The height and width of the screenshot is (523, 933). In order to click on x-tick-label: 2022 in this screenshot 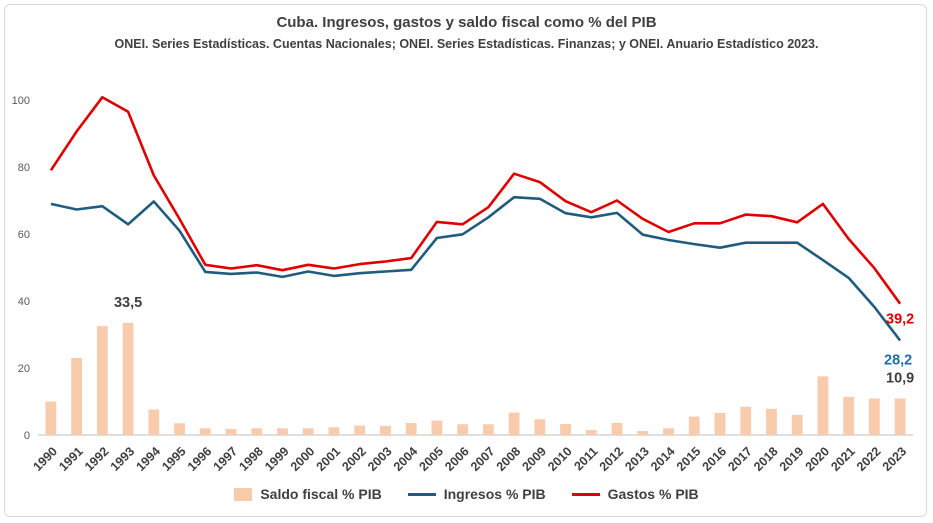, I will do `click(869, 459)`.